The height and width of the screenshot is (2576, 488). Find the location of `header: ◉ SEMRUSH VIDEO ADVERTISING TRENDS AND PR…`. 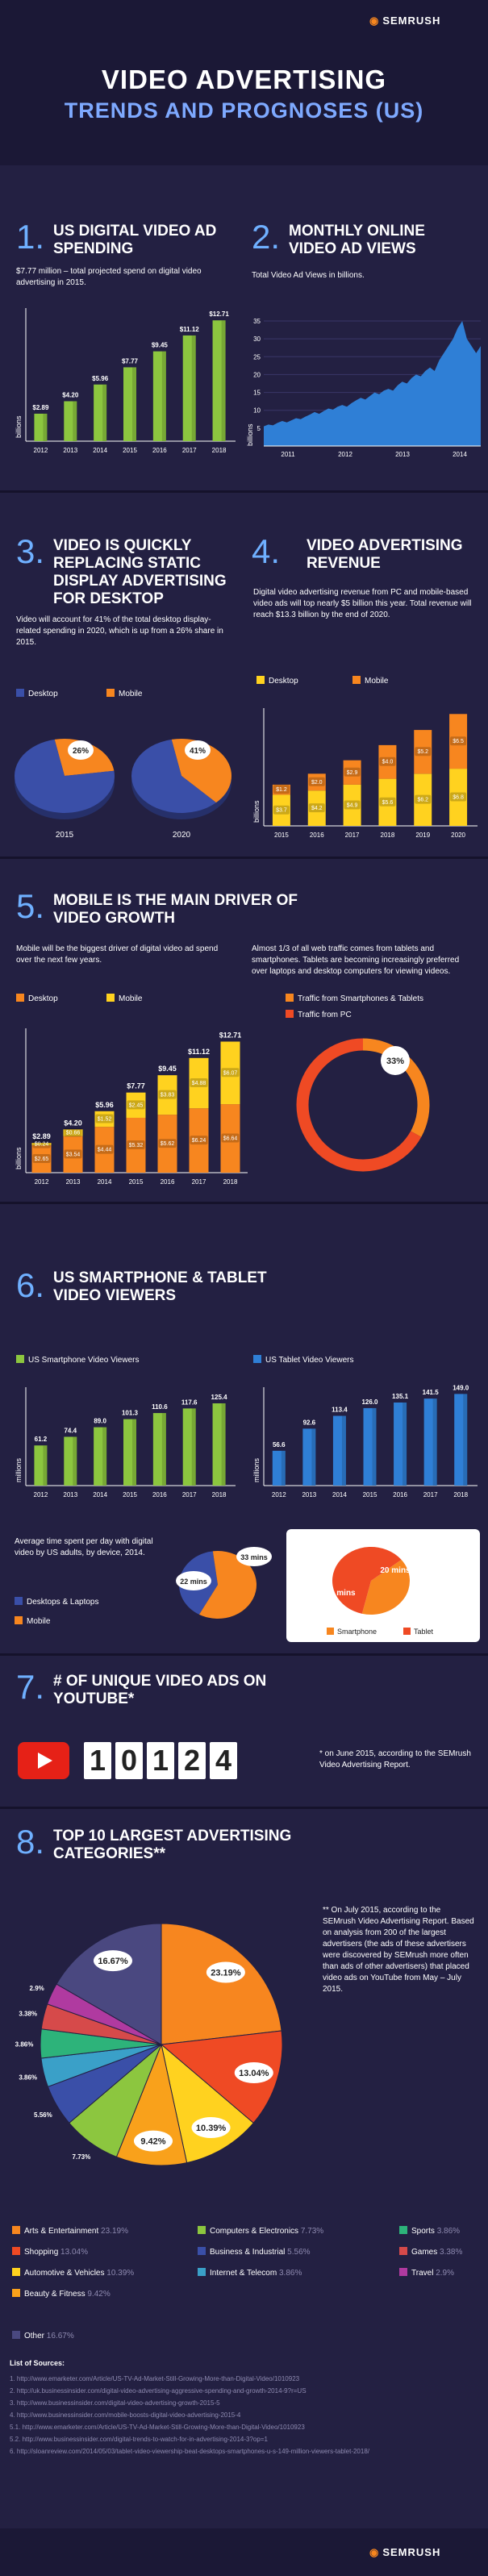

header: ◉ SEMRUSH VIDEO ADVERTISING TRENDS AND PR… is located at coordinates (244, 82).